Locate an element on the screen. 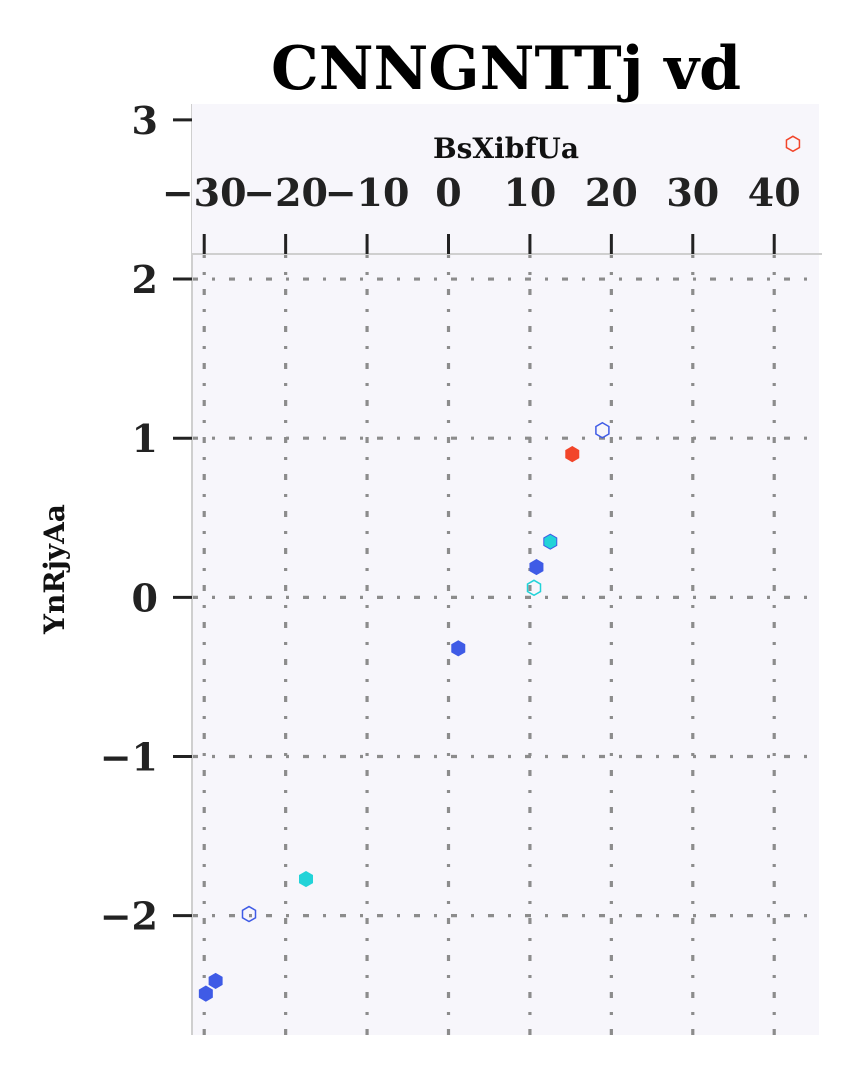 This screenshot has width=864, height=1080. x-tick-label: 20 is located at coordinates (611, 192).